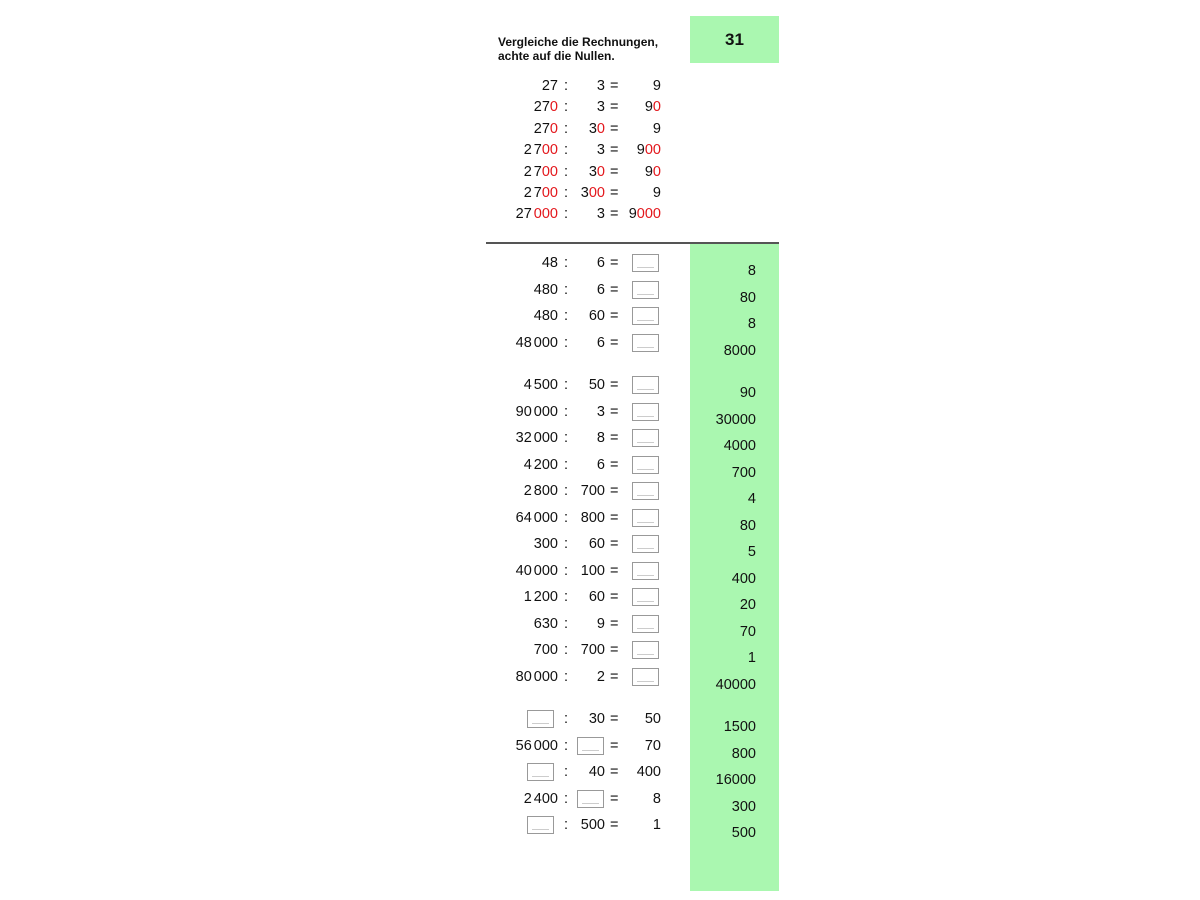 The width and height of the screenshot is (1200, 900). What do you see at coordinates (735, 419) in the screenshot?
I see `answer-value: 30000` at bounding box center [735, 419].